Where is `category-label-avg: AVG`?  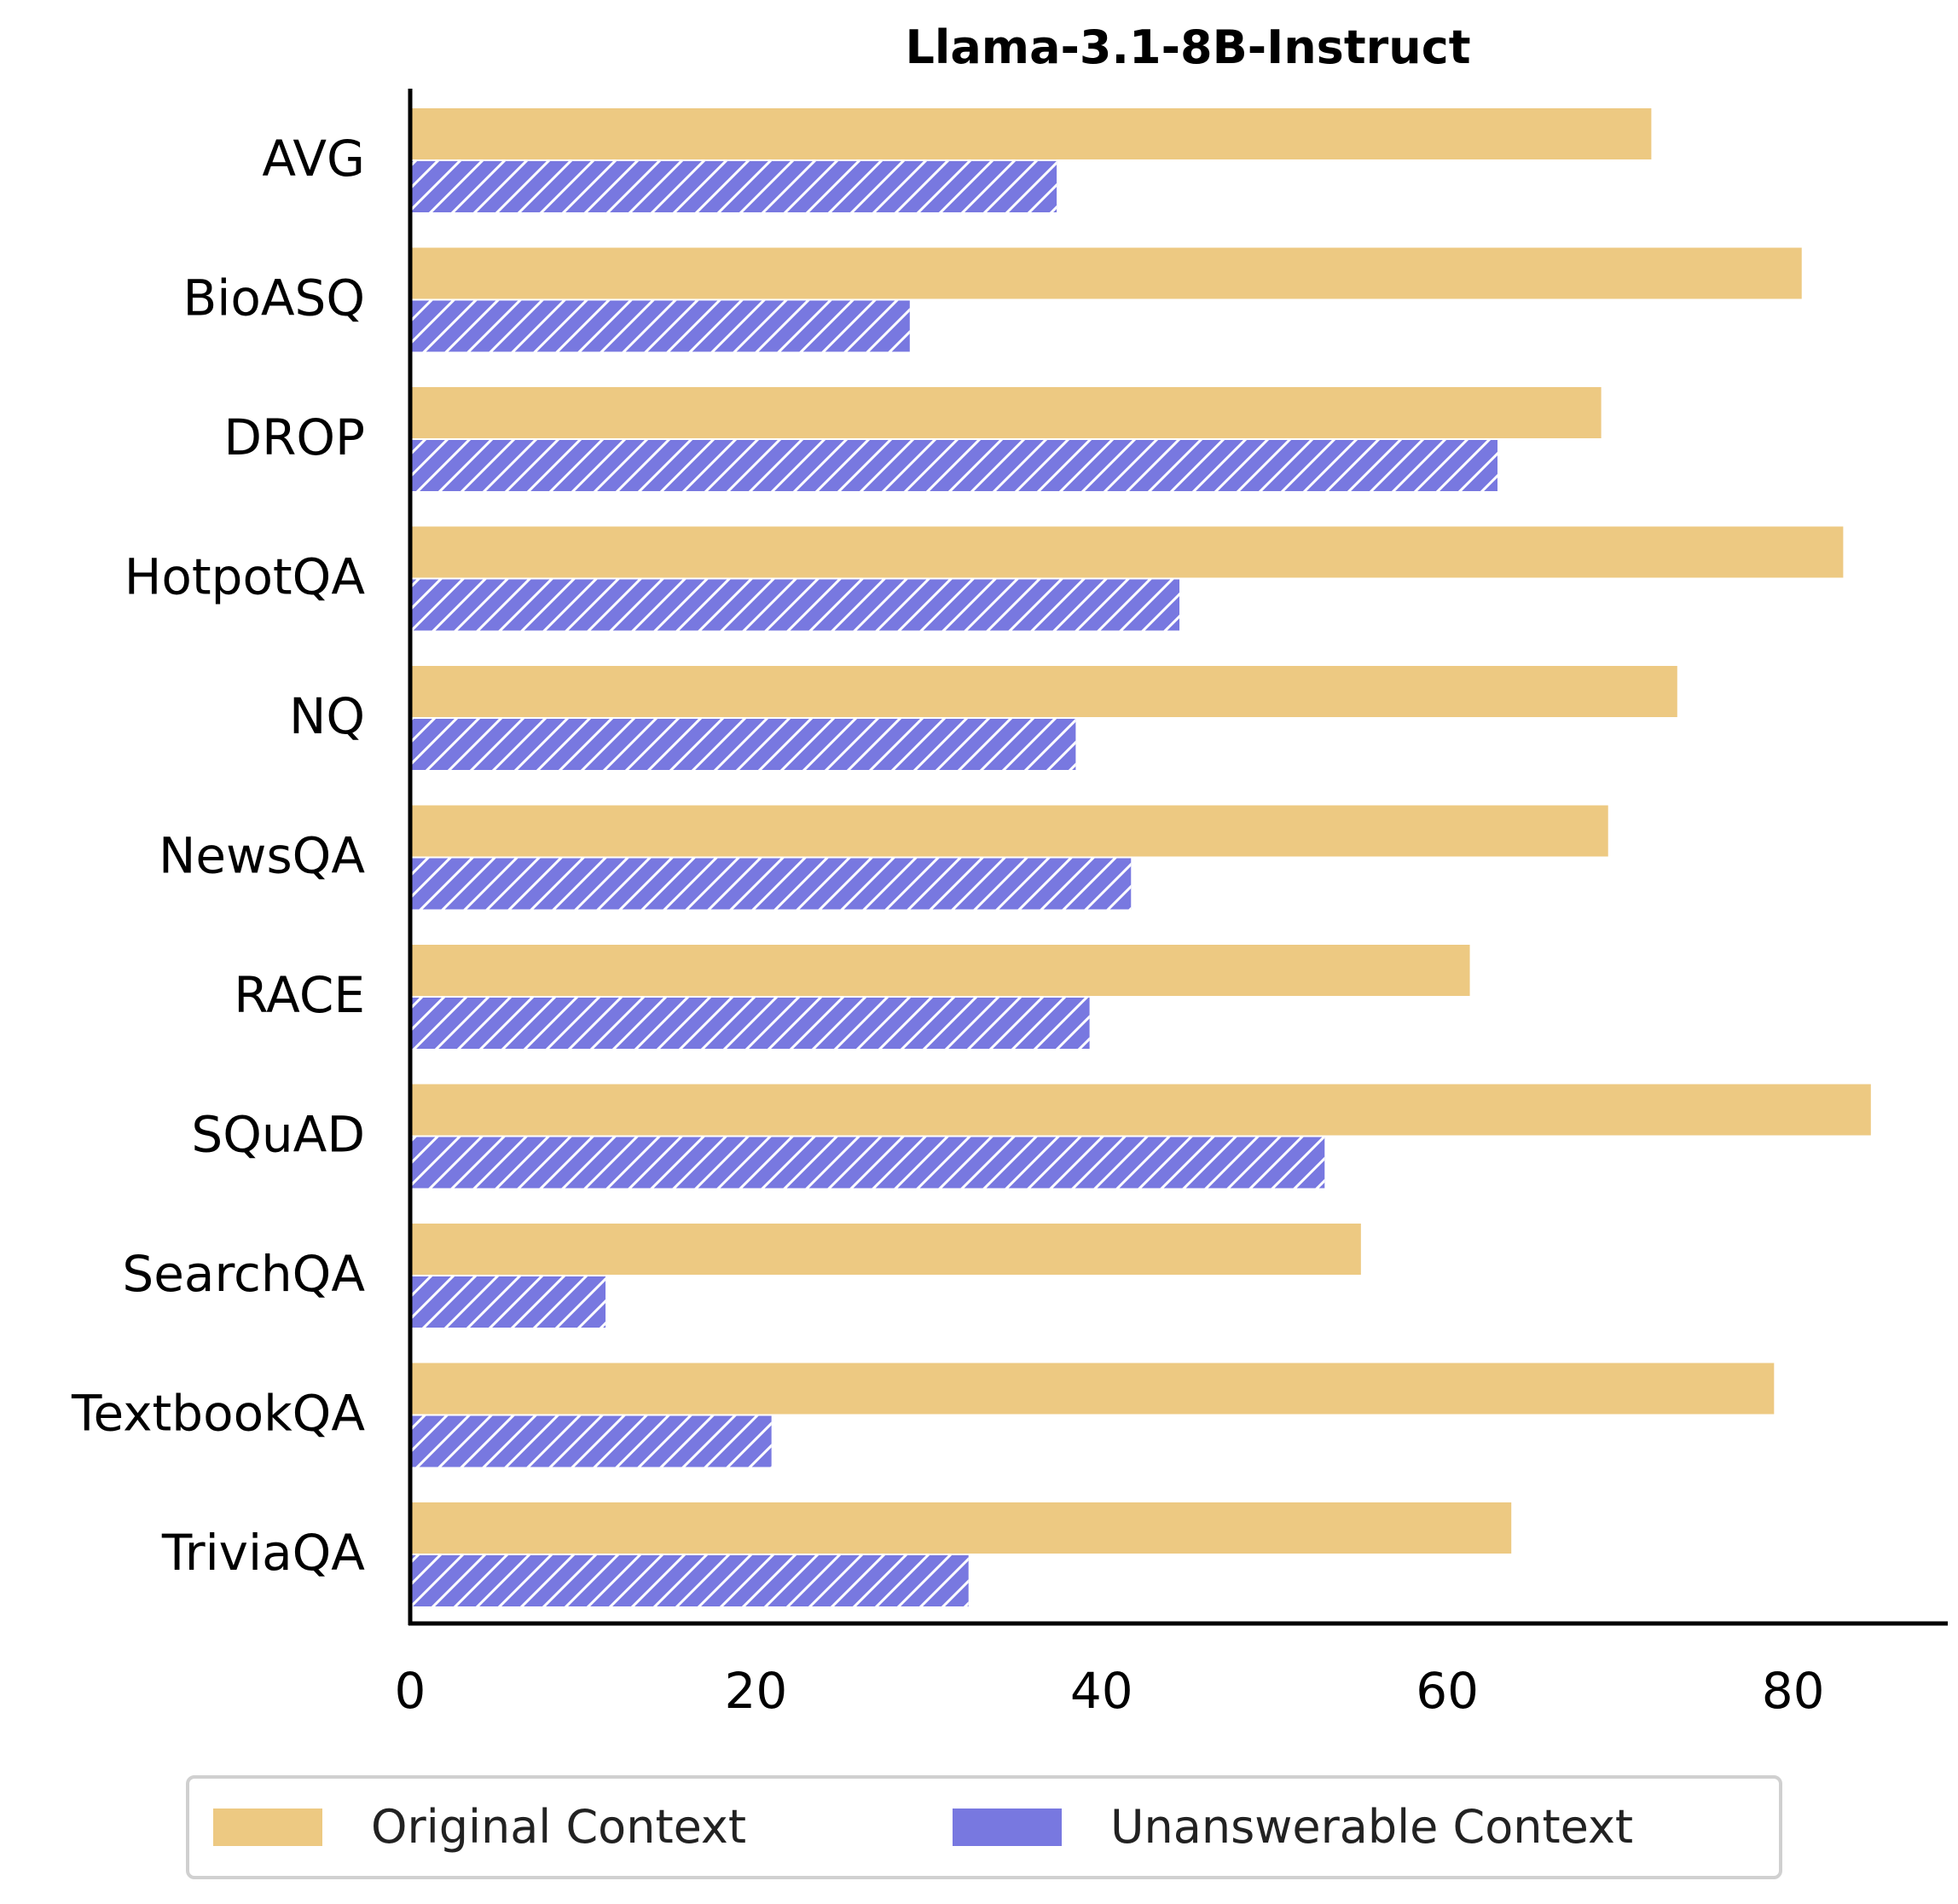 category-label-avg: AVG is located at coordinates (314, 159).